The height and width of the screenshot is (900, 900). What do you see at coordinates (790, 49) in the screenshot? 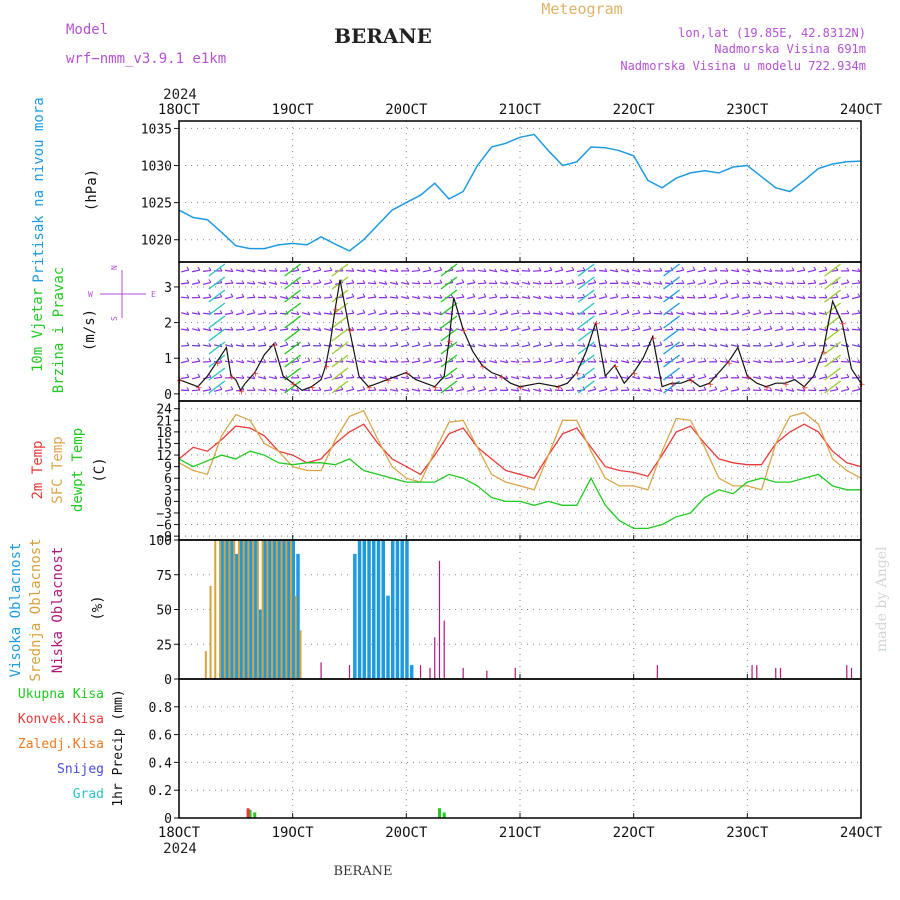
I see `altitude-label: Nadmorska Visina 691m` at bounding box center [790, 49].